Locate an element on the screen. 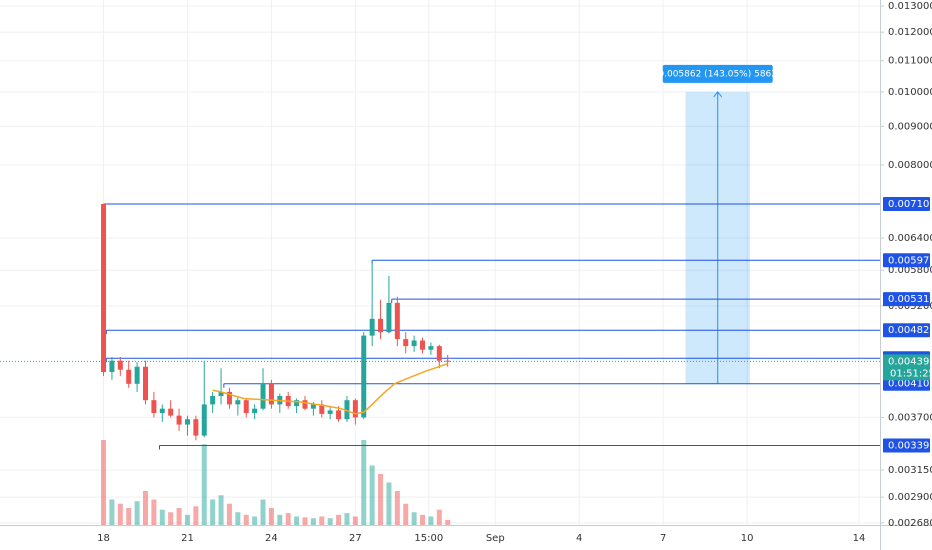 This screenshot has width=932, height=550. x-tick-label: 27 is located at coordinates (355, 538).